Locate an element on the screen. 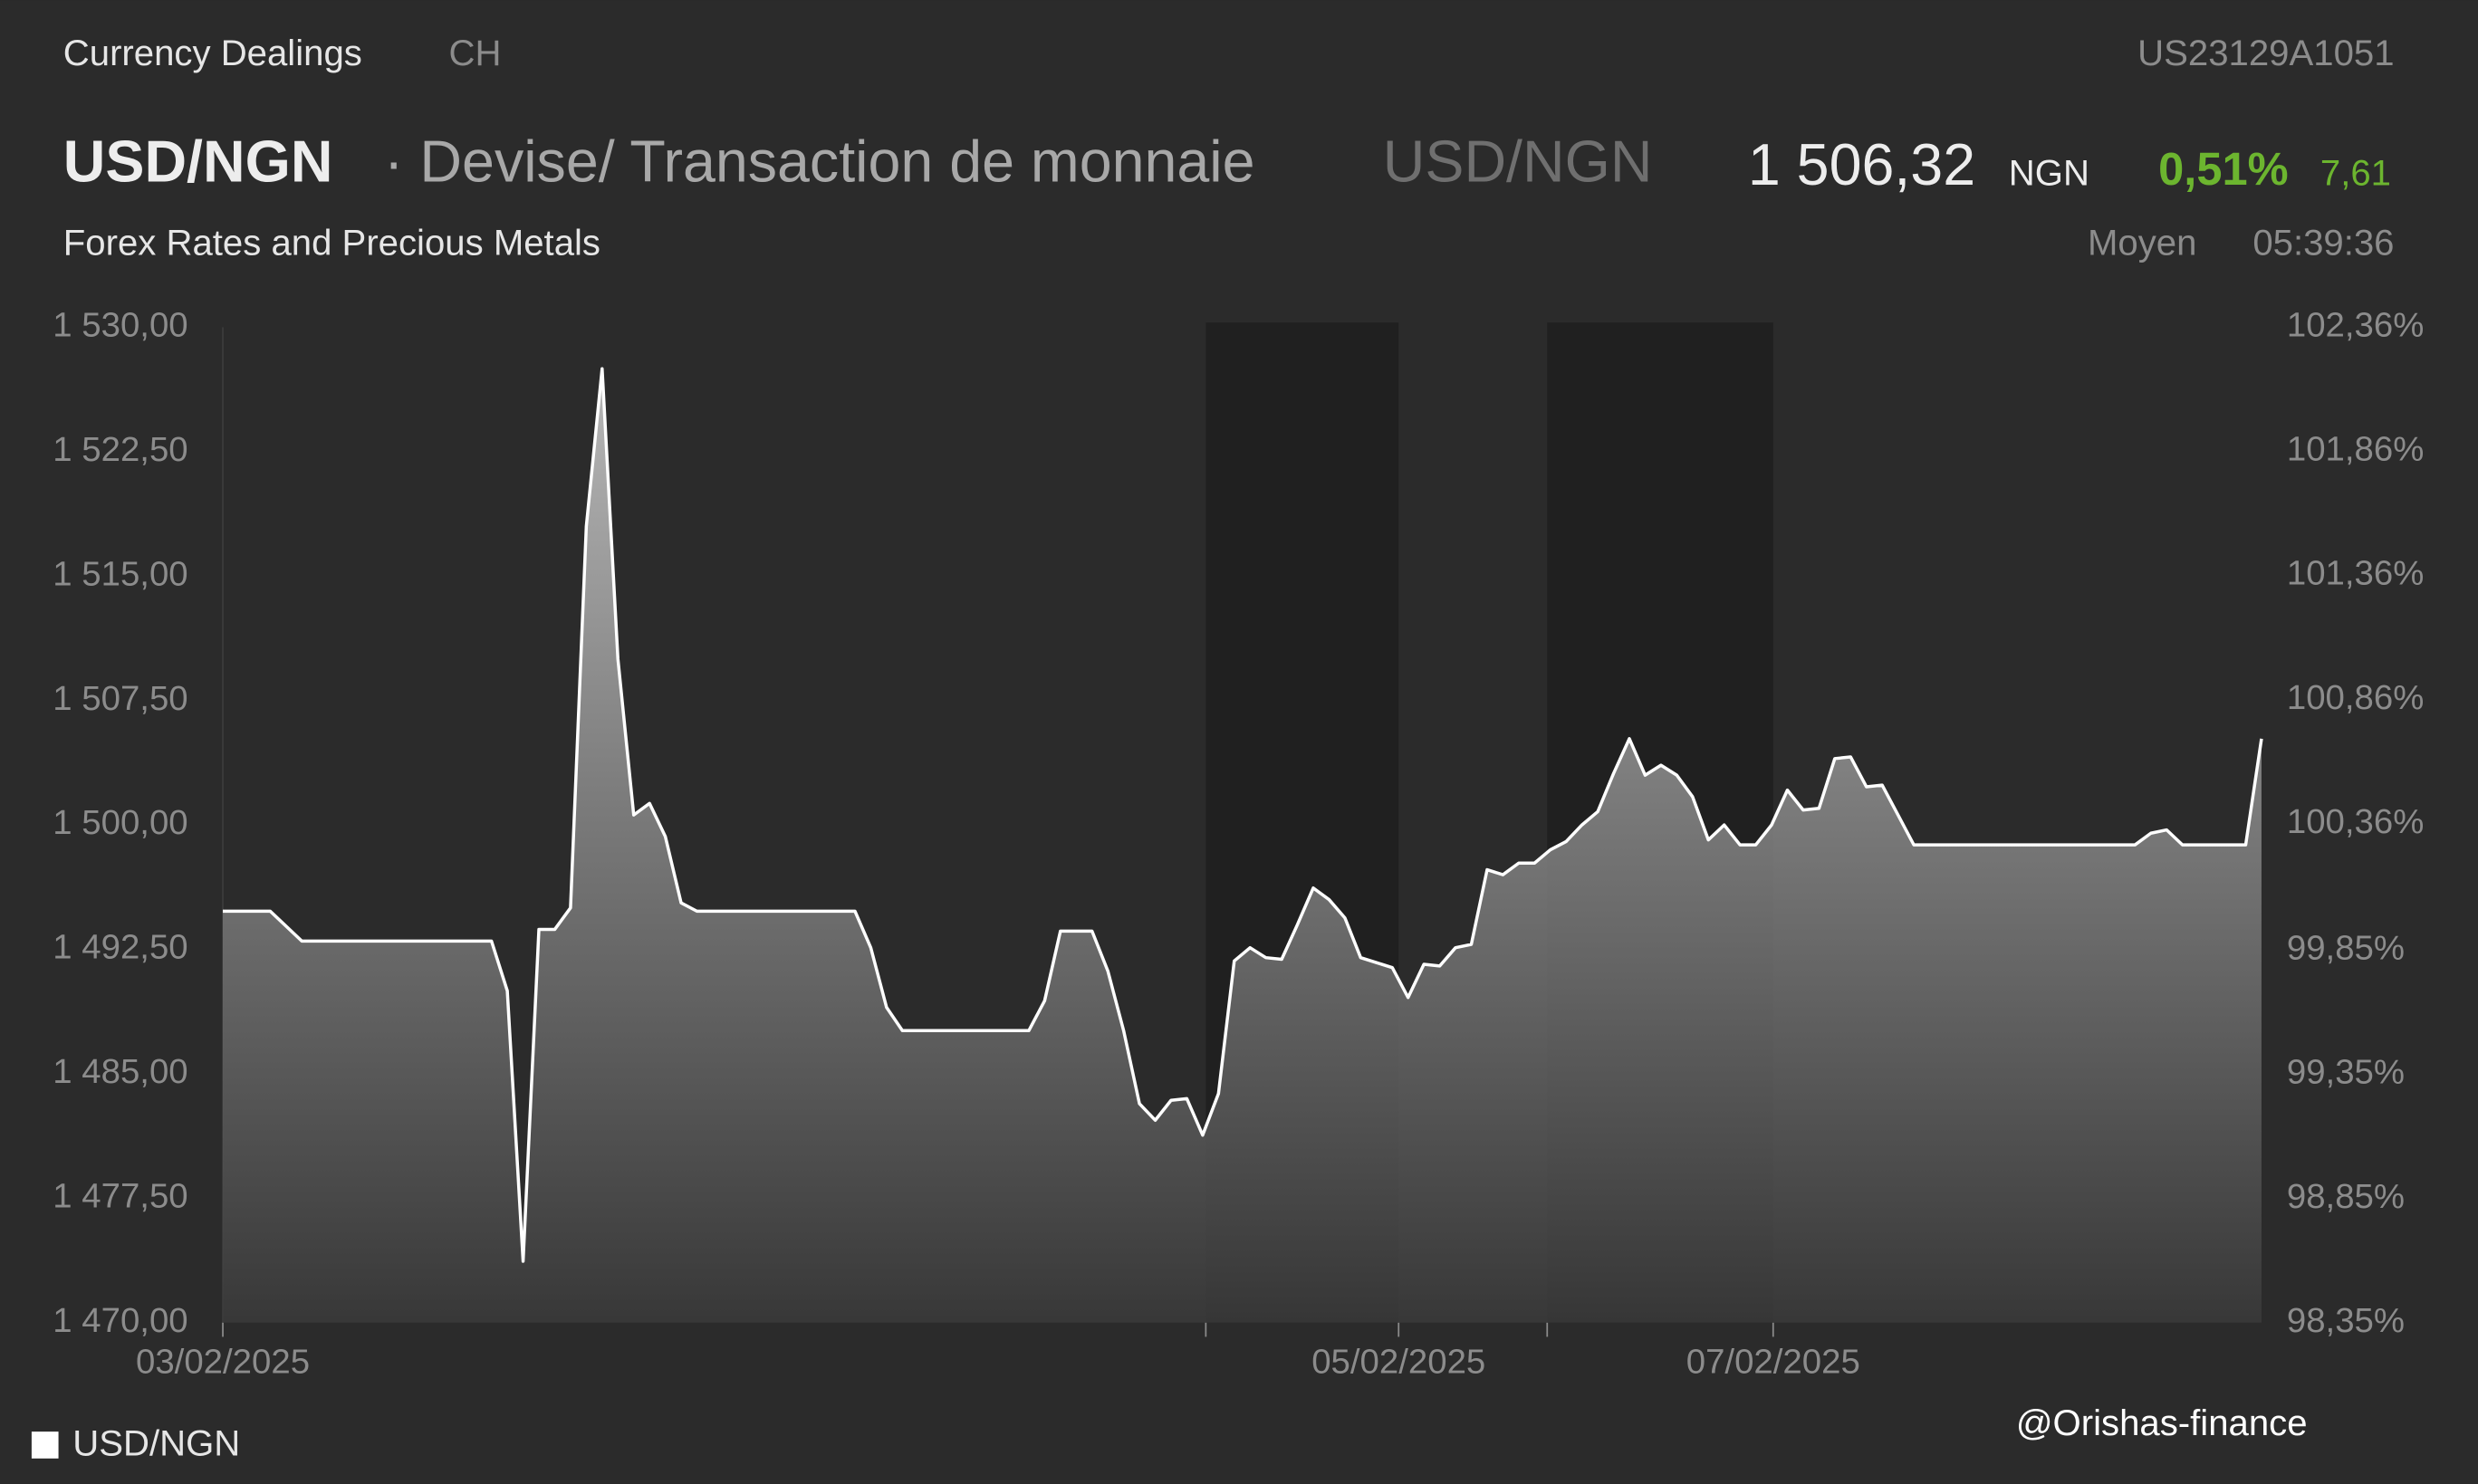 Image resolution: width=2478 pixels, height=1484 pixels. y-tick-label: 1 485,00 is located at coordinates (120, 1071).